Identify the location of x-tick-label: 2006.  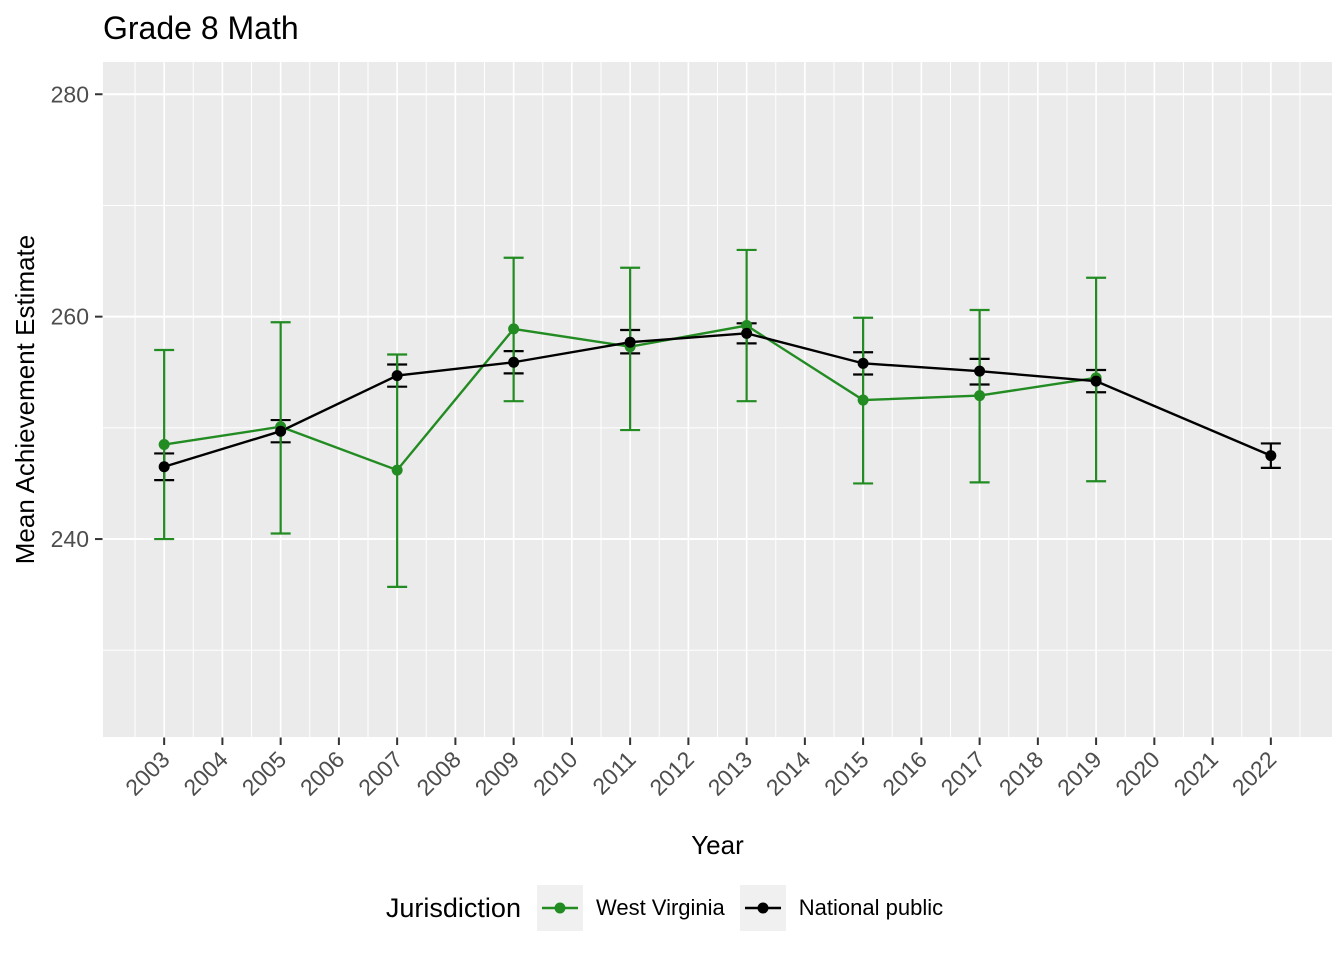
(322, 773).